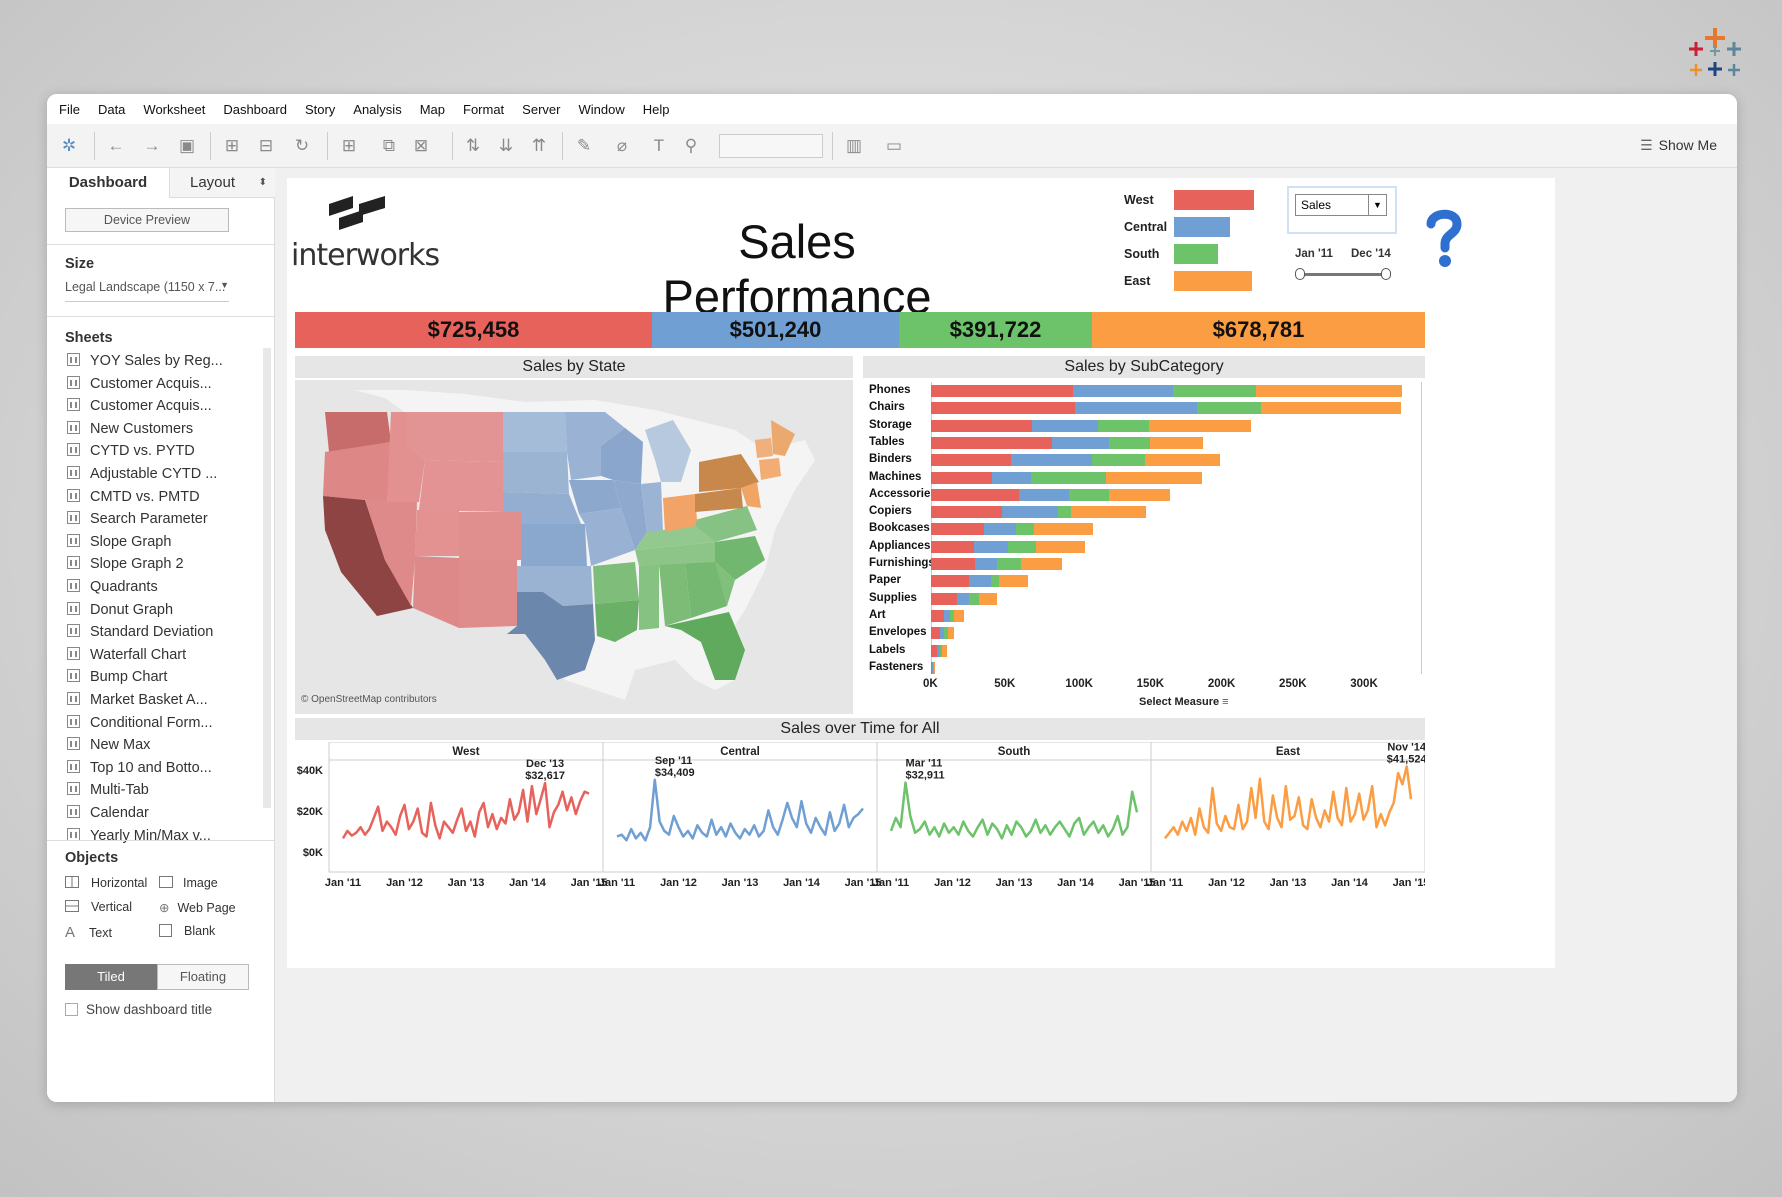 The width and height of the screenshot is (1782, 1197). Describe the element at coordinates (138, 1009) in the screenshot. I see `show-title-checkbox: Show dashboard title` at that location.